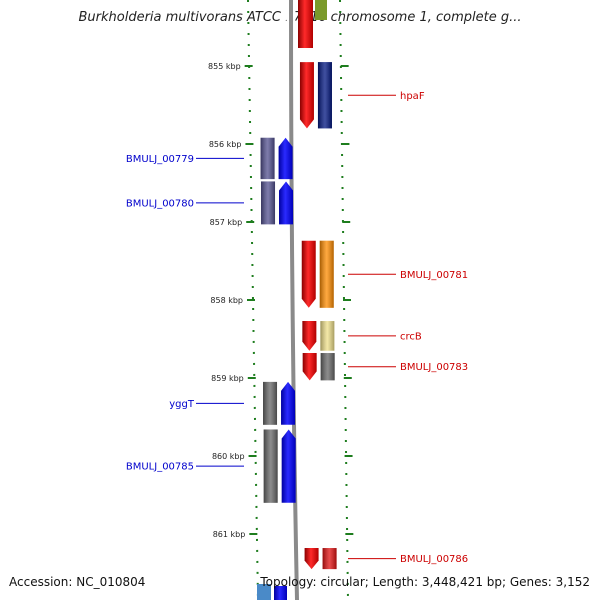  I want to click on gene-label-bmulj-00779: BMULJ_00779, so click(160, 159).